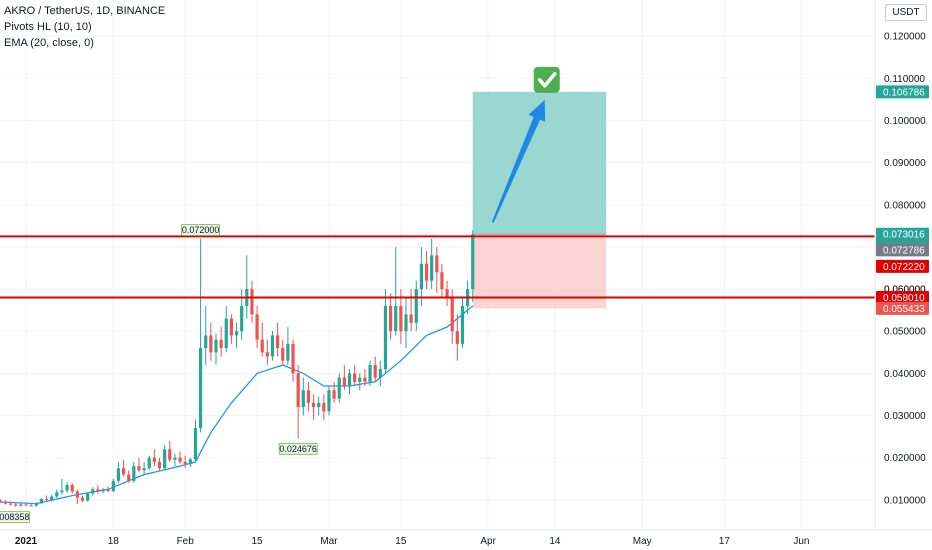 The image size is (932, 550). What do you see at coordinates (905, 416) in the screenshot?
I see `y-tick-label: 0.030000` at bounding box center [905, 416].